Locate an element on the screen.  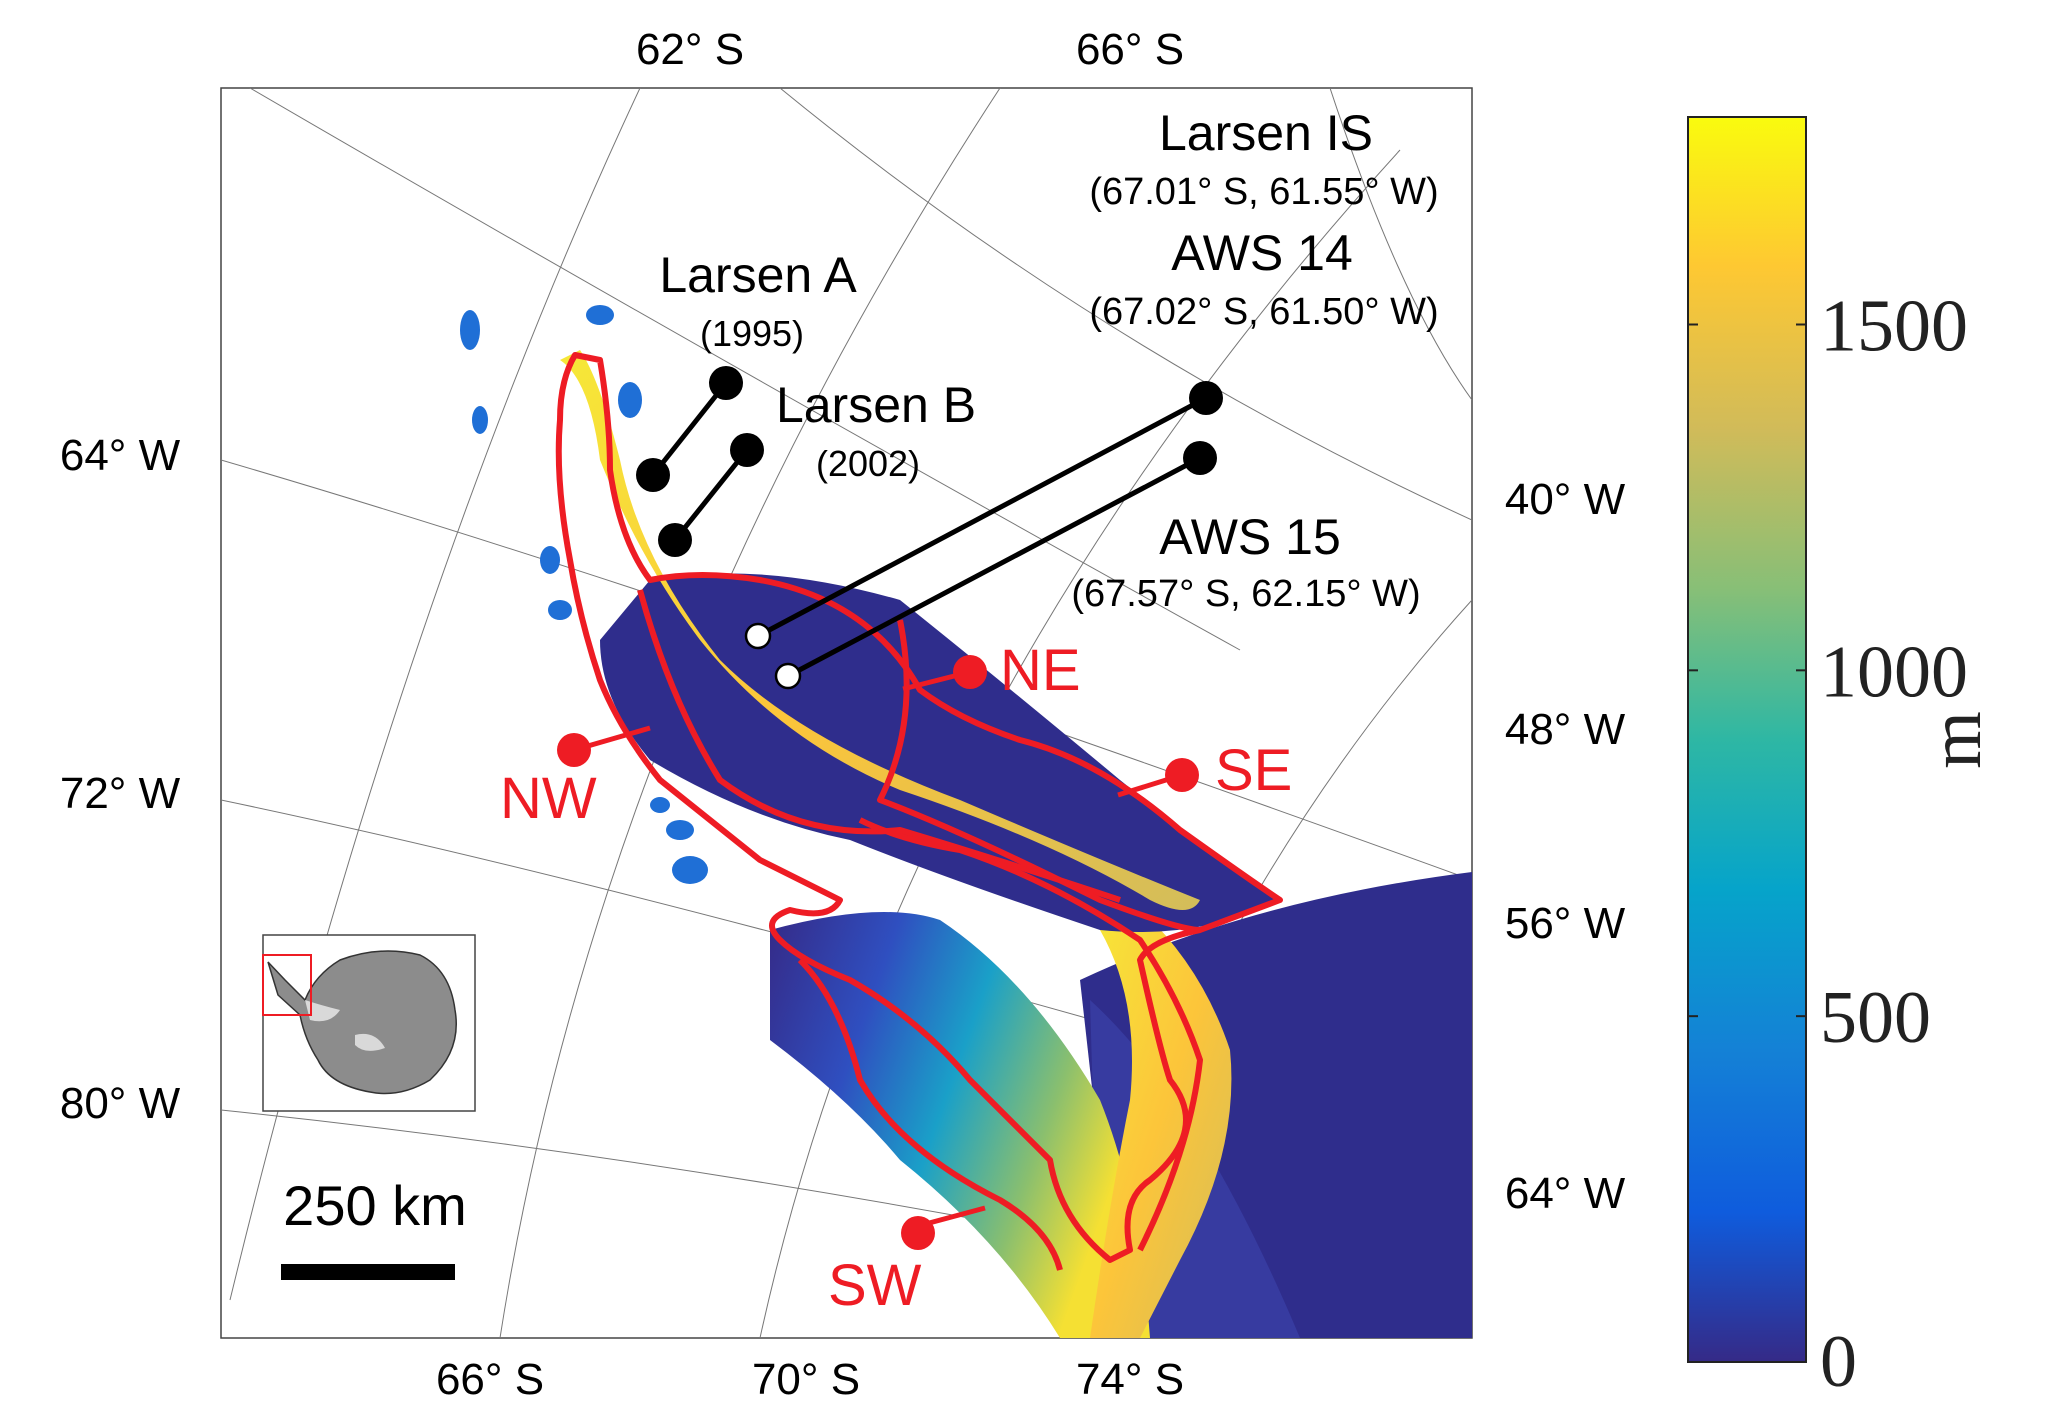
top-axis-label-1: 66° S is located at coordinates (1130, 49).